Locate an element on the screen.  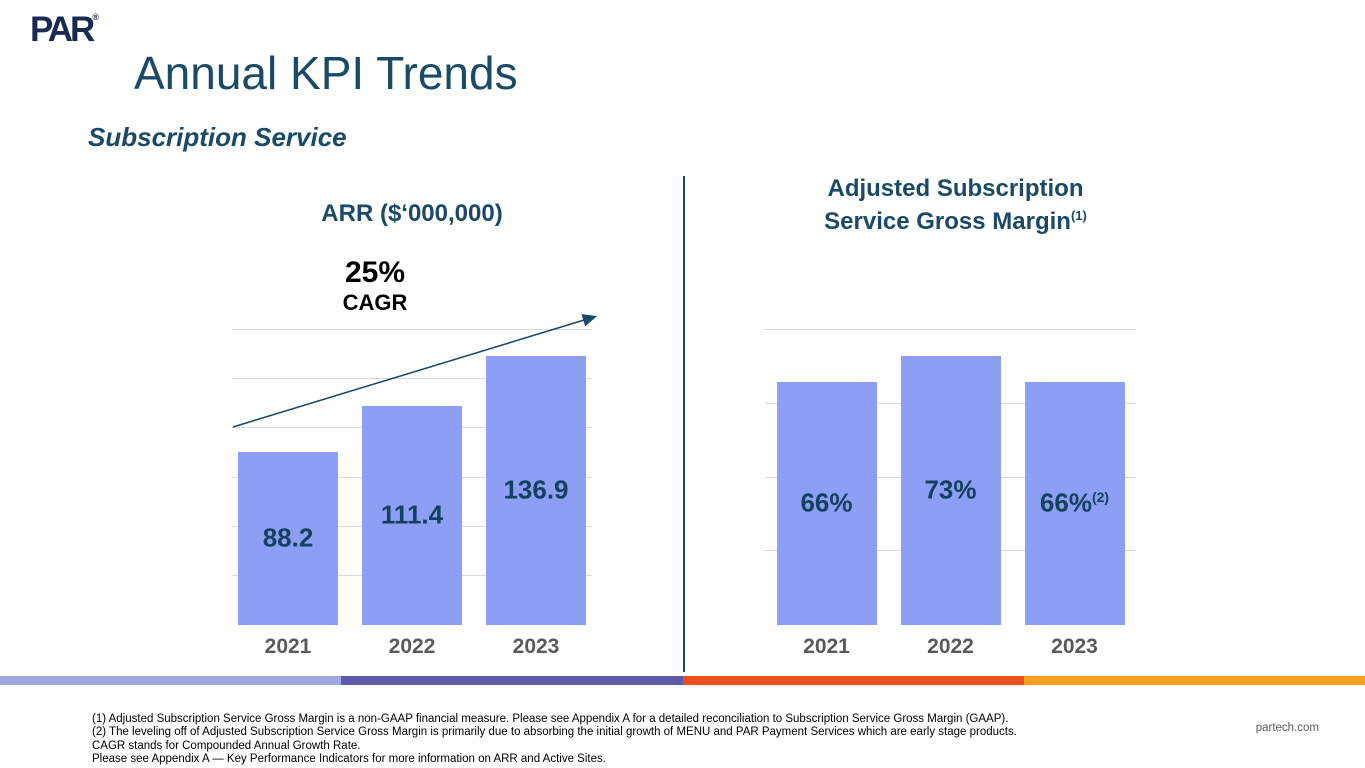
bar-value-label: 111.4 is located at coordinates (412, 514).